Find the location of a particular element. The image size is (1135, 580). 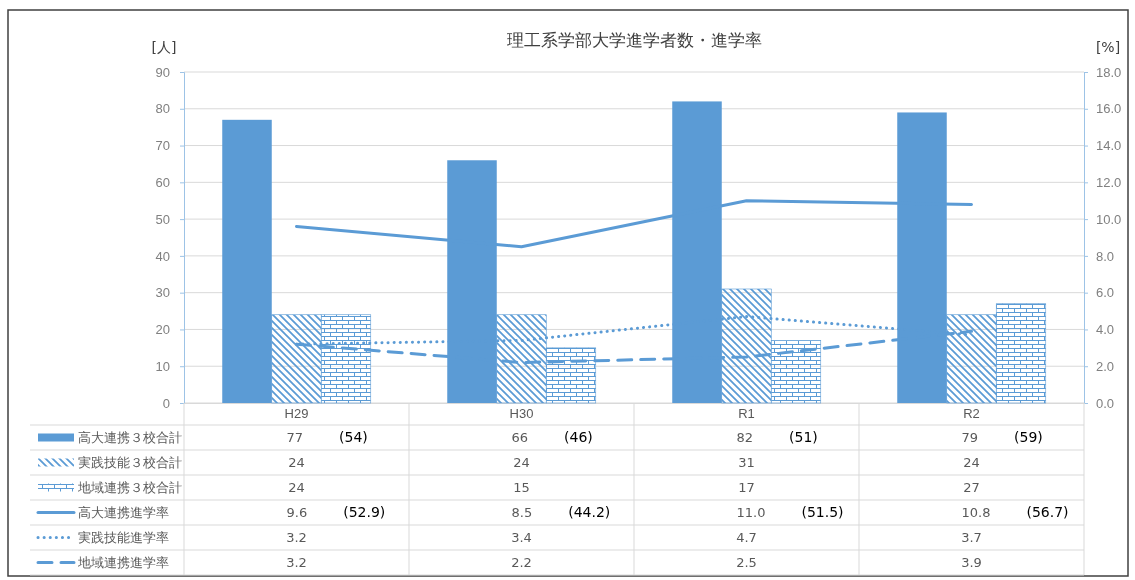

y-tick-label: 50 is located at coordinates (162, 219).